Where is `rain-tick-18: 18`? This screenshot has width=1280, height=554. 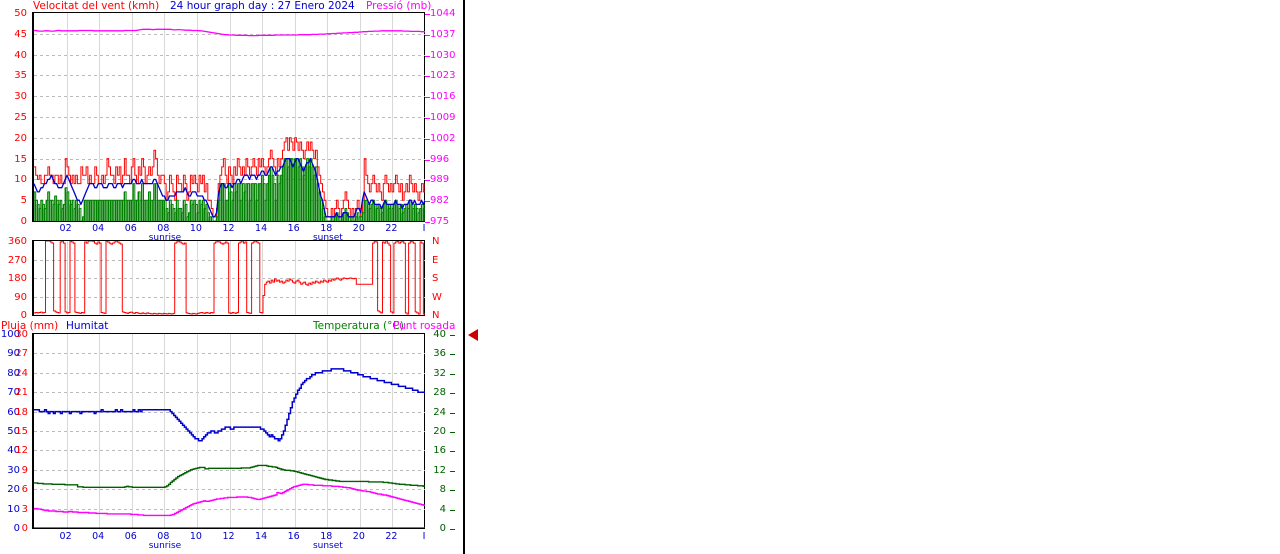
rain-tick-18: 18 is located at coordinates (21, 412).